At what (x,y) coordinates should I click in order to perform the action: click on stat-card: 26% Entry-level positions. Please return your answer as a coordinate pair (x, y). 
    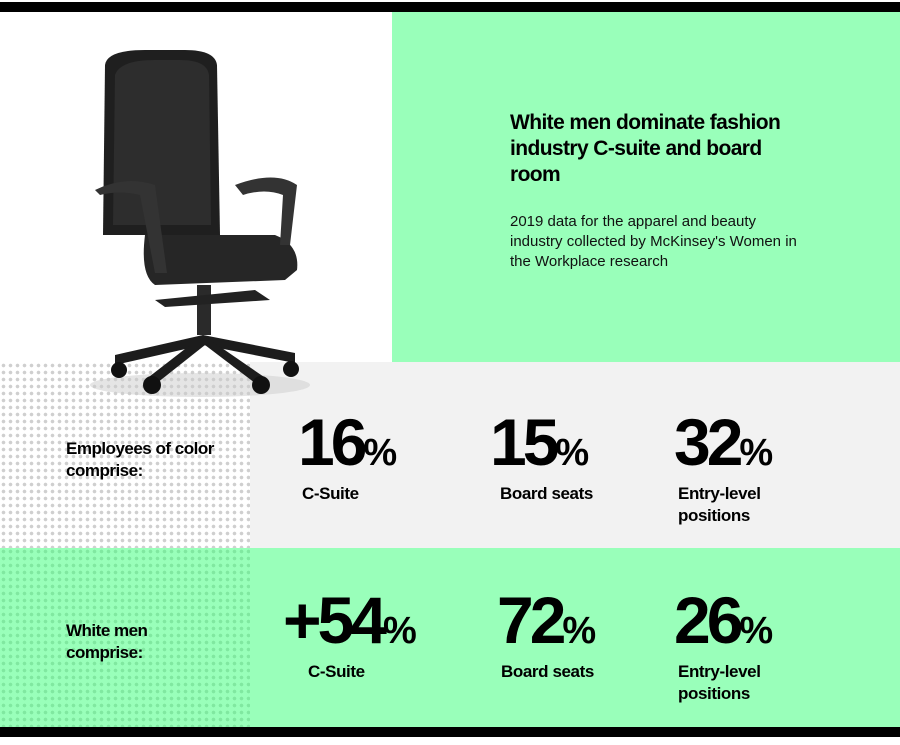
    Looking at the image, I should click on (739, 646).